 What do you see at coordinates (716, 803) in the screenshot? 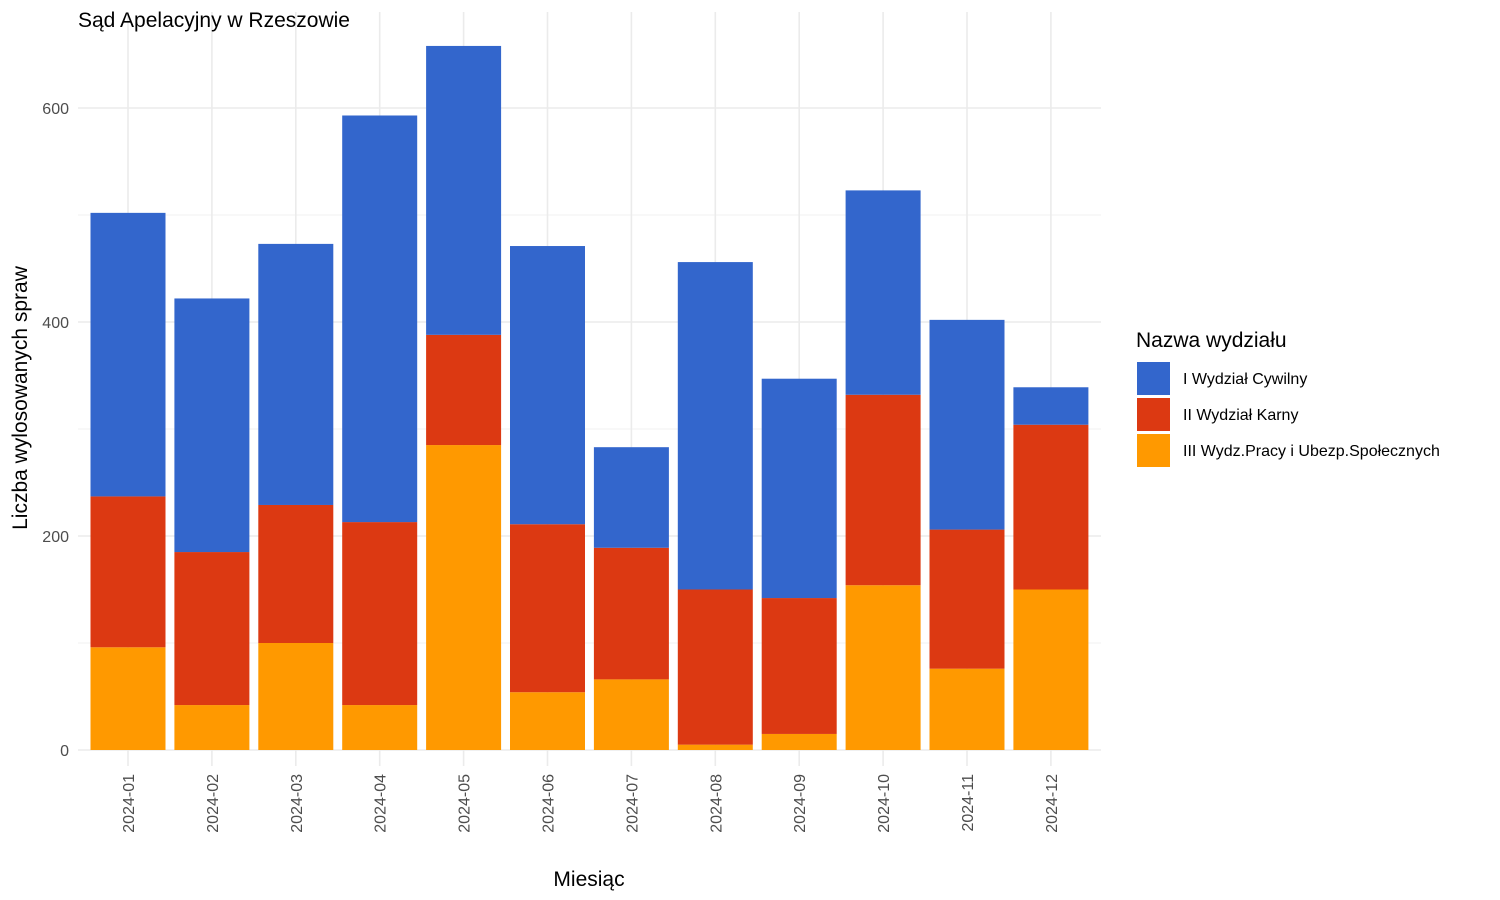
I see `x-tick-label: 2024-08` at bounding box center [716, 803].